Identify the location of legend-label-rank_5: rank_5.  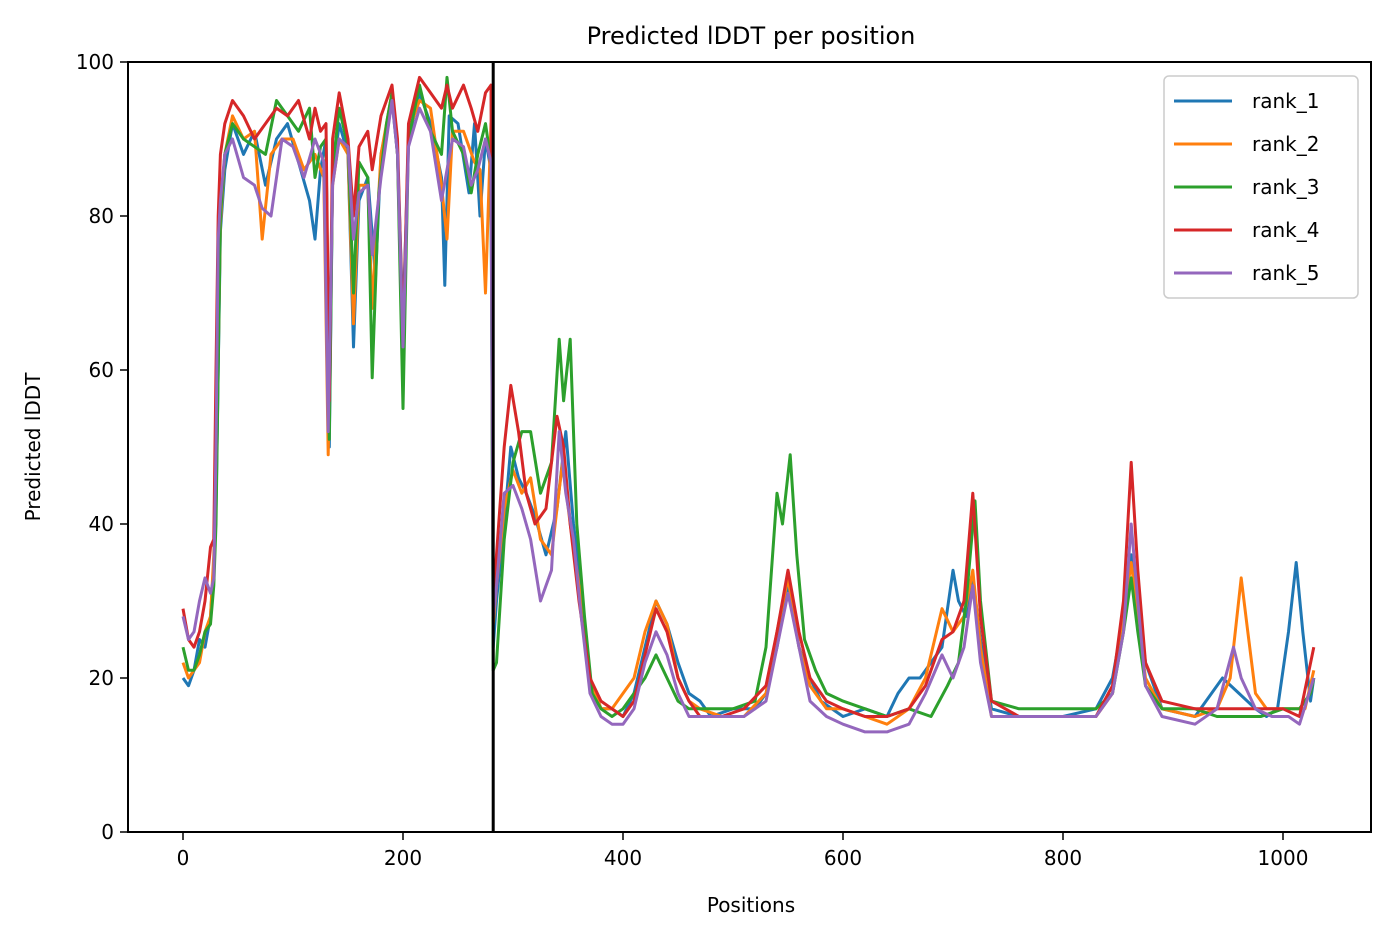
(1285, 273).